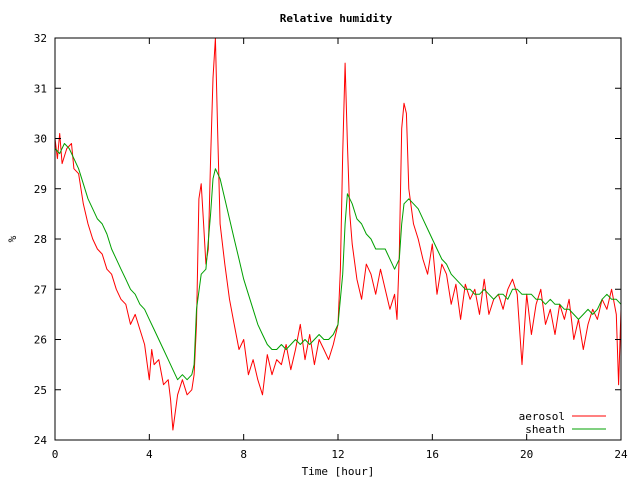 The height and width of the screenshot is (480, 640). I want to click on x-tick-label: 0, so click(55, 454).